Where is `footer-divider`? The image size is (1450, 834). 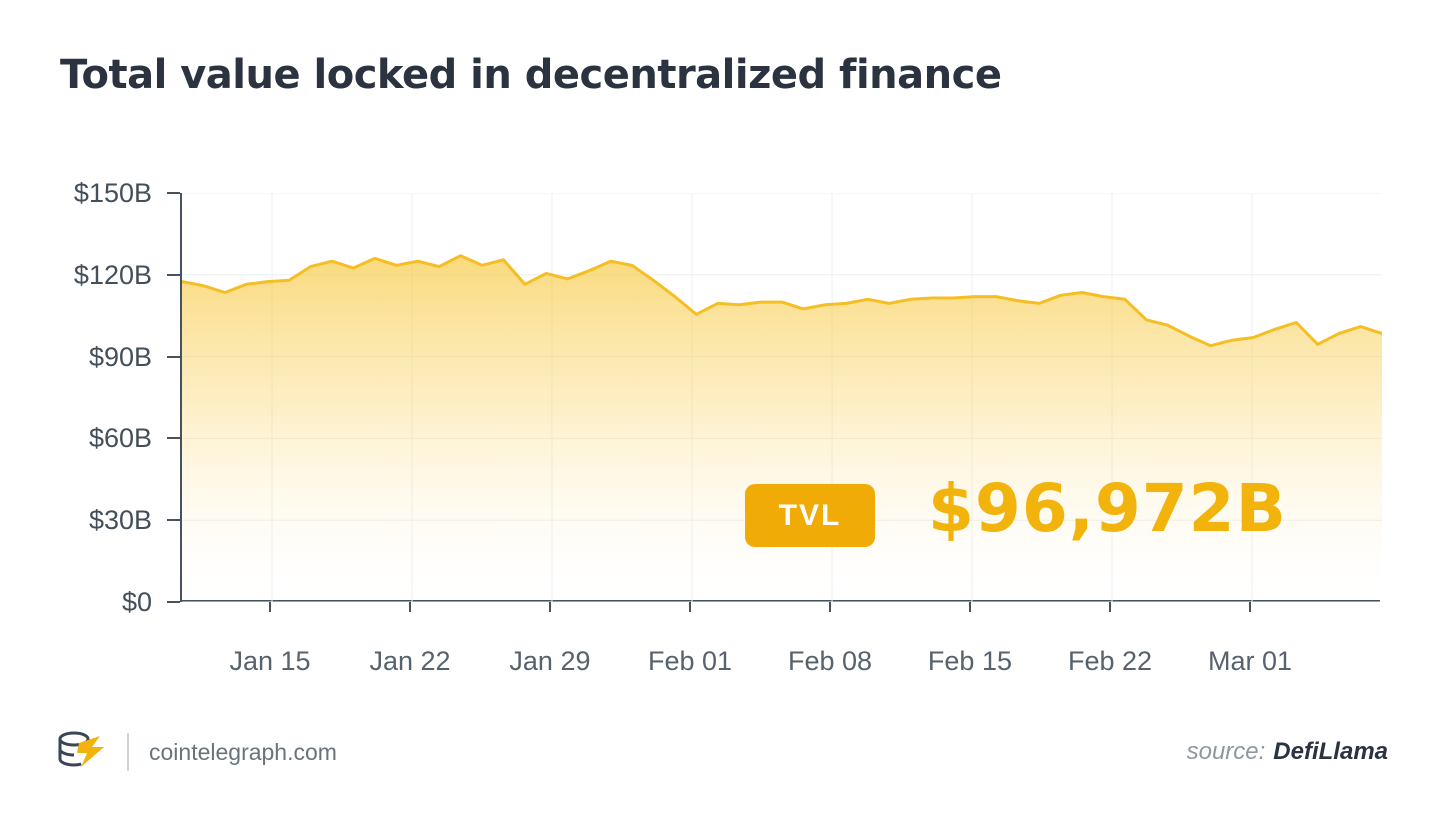 footer-divider is located at coordinates (128, 752).